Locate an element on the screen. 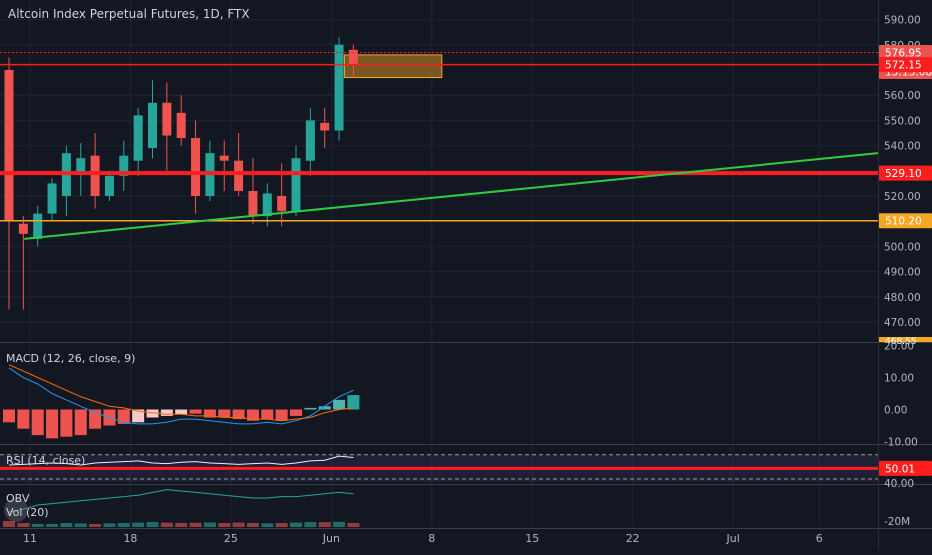 The image size is (932, 555). last-price-badge: 576.95 is located at coordinates (903, 53).